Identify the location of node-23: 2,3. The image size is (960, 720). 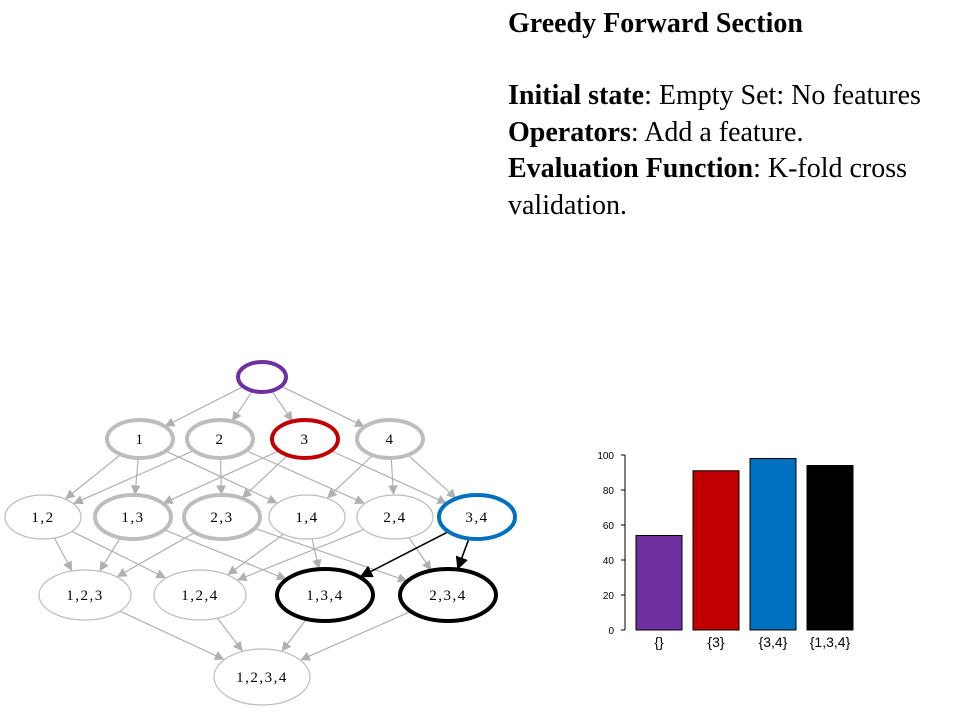
(222, 517).